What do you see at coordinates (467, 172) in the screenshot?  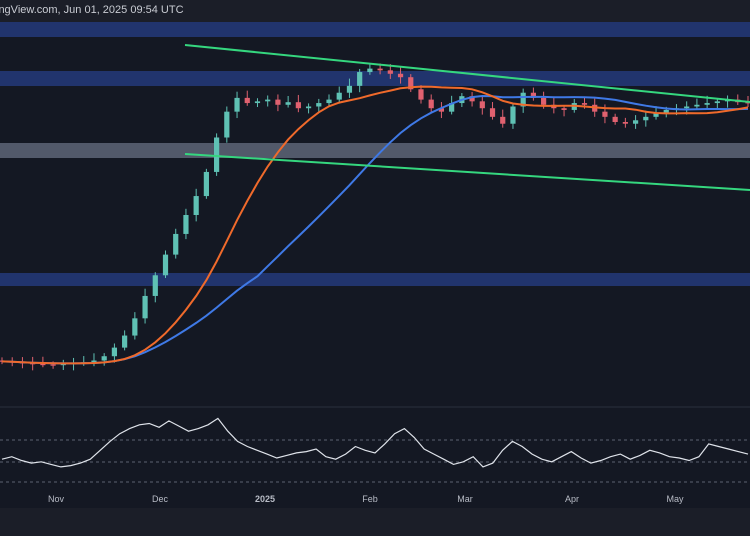 I see `channel-lower-line` at bounding box center [467, 172].